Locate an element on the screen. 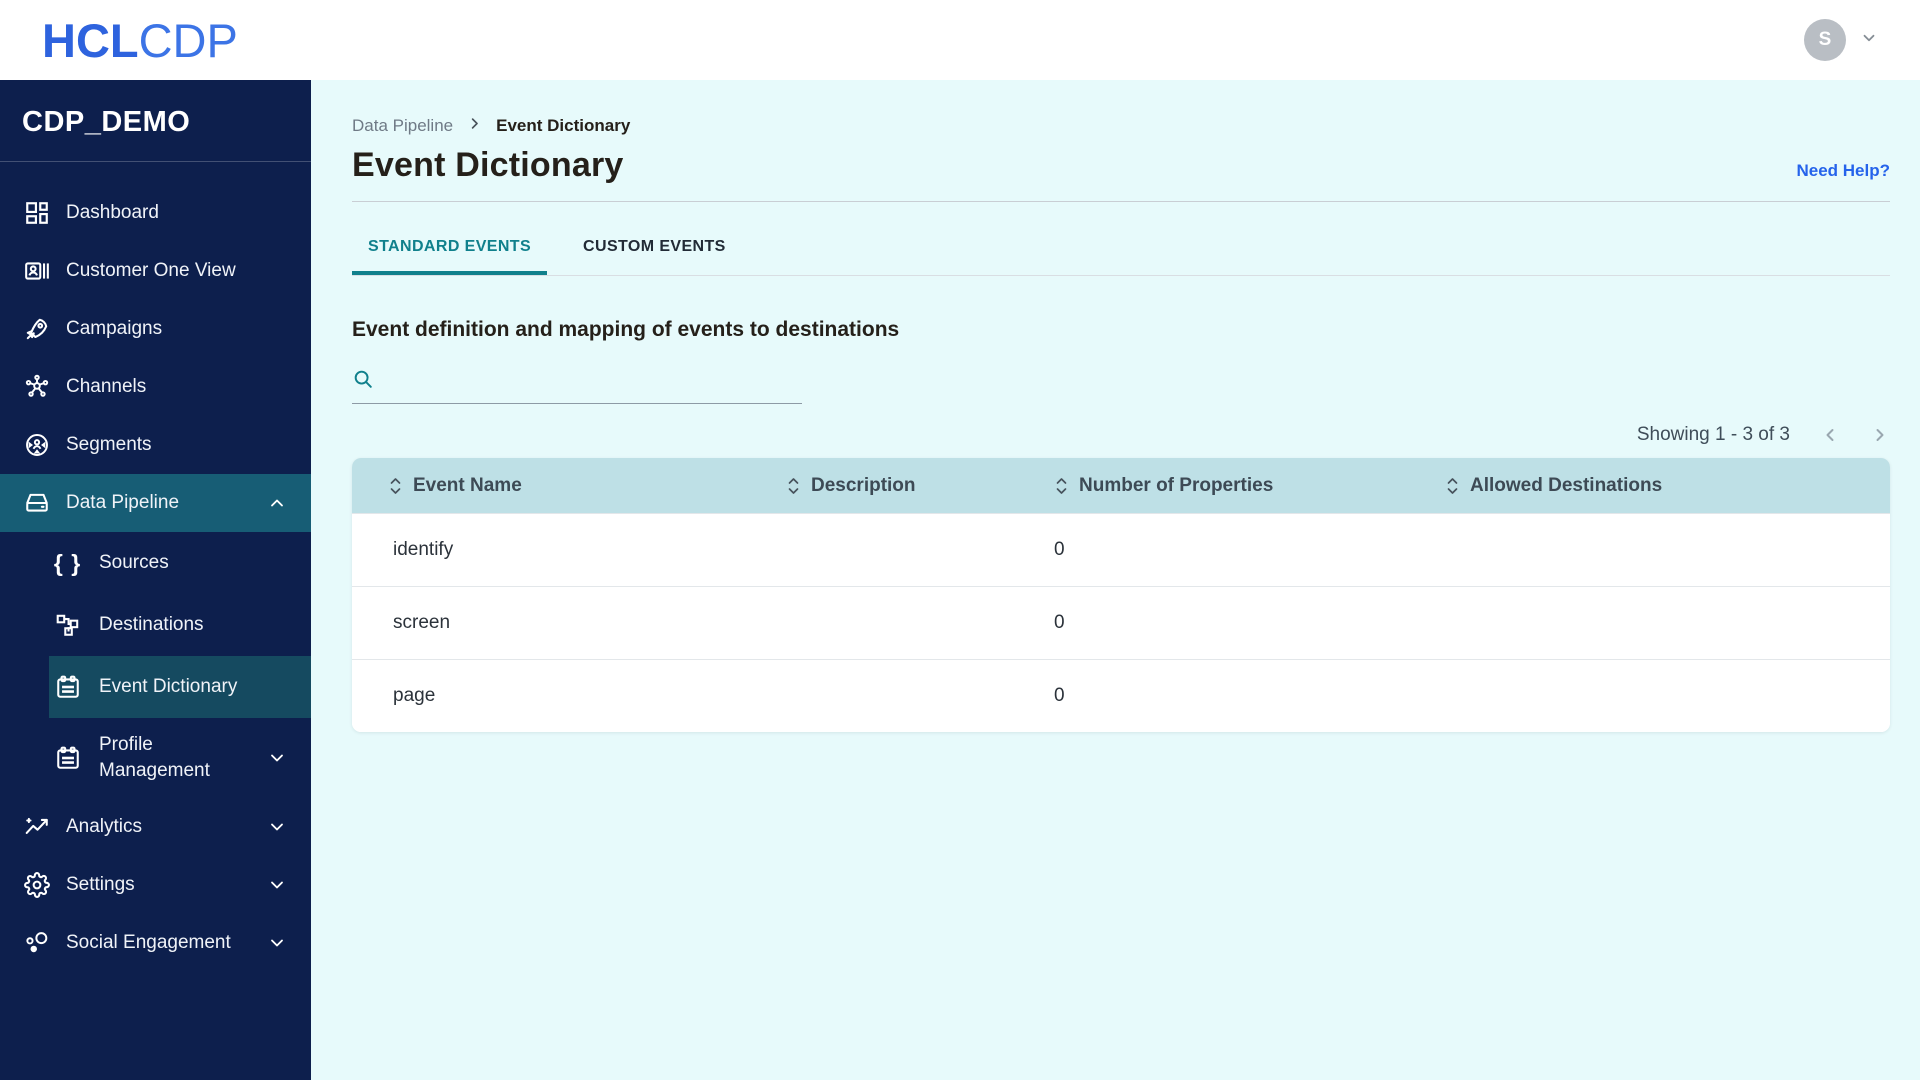 The image size is (1920, 1080). sidebar-item-label: Data Pipeline is located at coordinates (123, 502).